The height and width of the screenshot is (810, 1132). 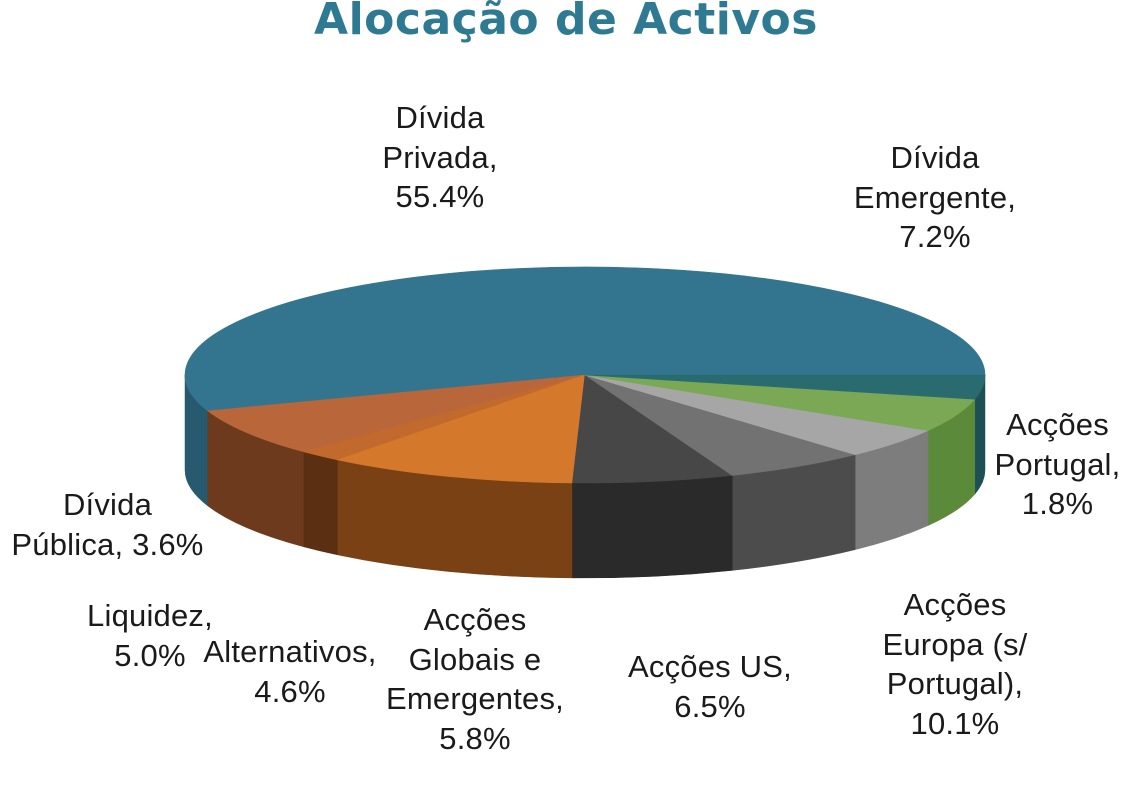 I want to click on slice-label-5: Acções Globais e Emergentes, 5.8%, so click(x=475, y=679).